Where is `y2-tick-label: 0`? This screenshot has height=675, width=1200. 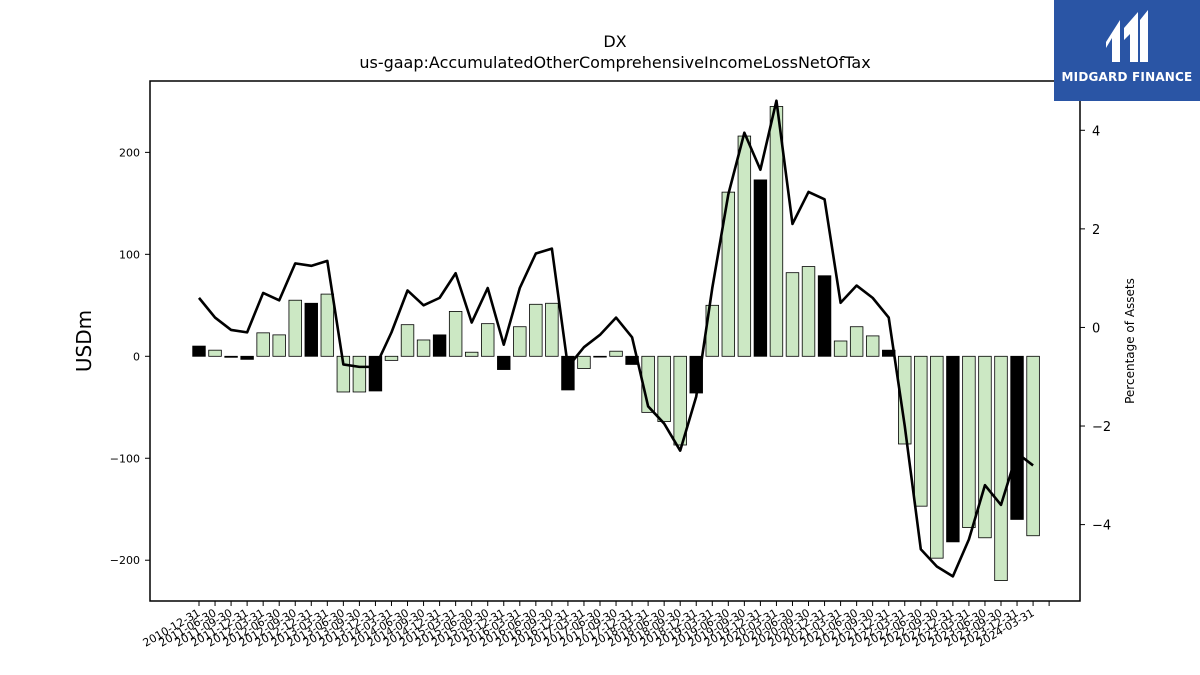 y2-tick-label: 0 is located at coordinates (1096, 328).